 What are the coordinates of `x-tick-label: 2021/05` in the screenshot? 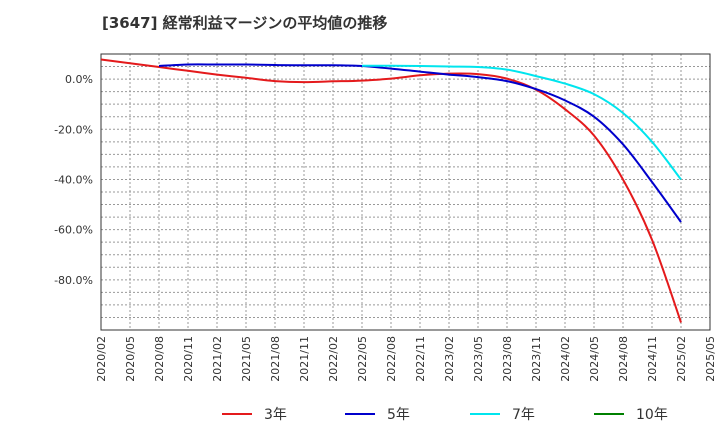 It's located at (246, 359).